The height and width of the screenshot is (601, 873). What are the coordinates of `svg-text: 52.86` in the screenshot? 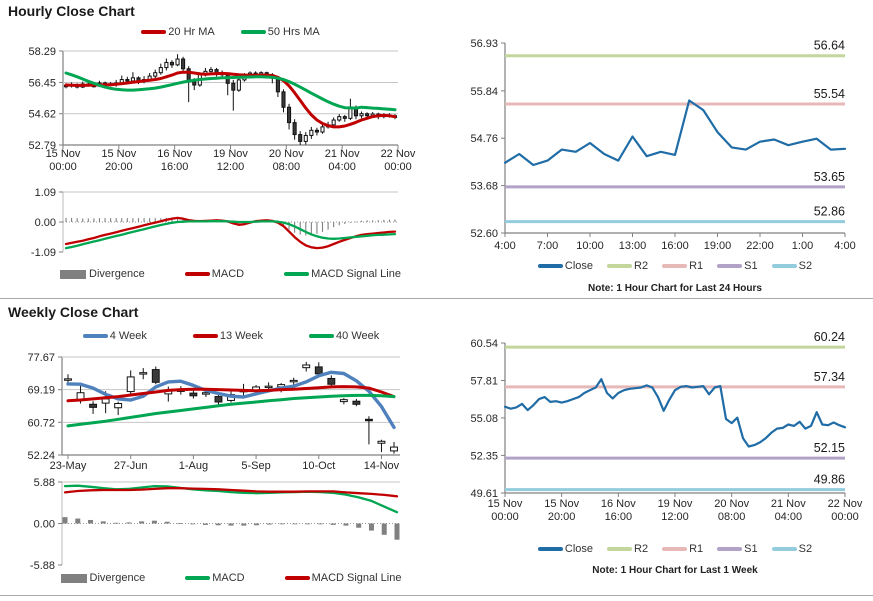 It's located at (829, 212).